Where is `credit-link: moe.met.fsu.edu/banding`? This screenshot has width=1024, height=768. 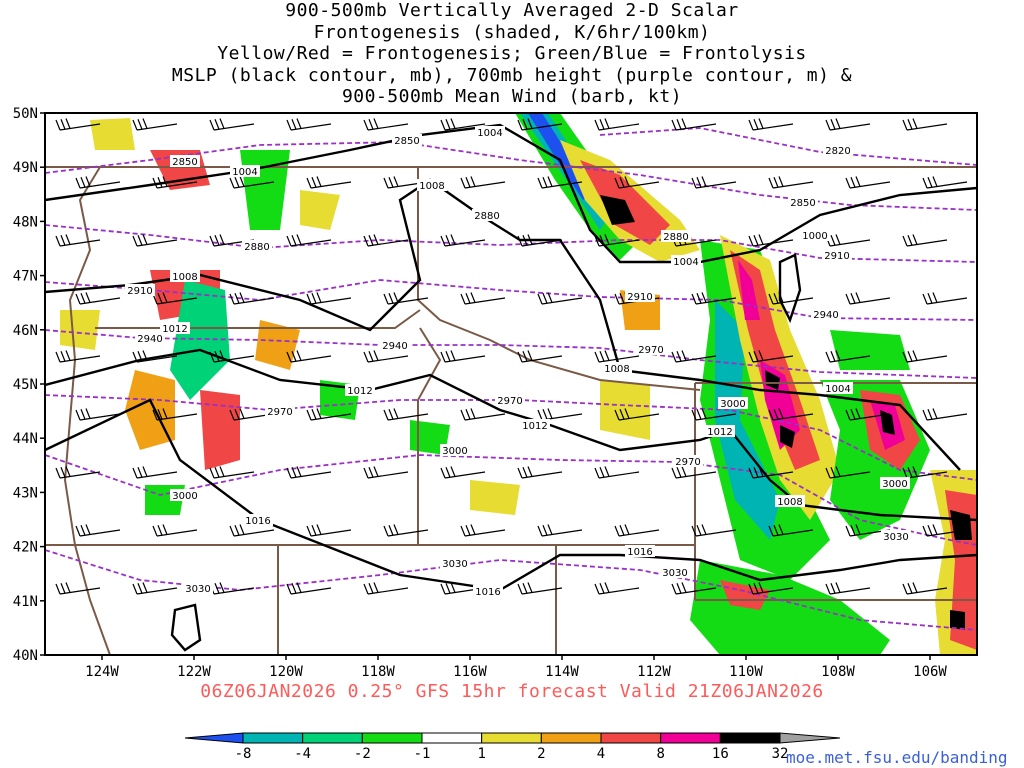 credit-link: moe.met.fsu.edu/banding is located at coordinates (897, 757).